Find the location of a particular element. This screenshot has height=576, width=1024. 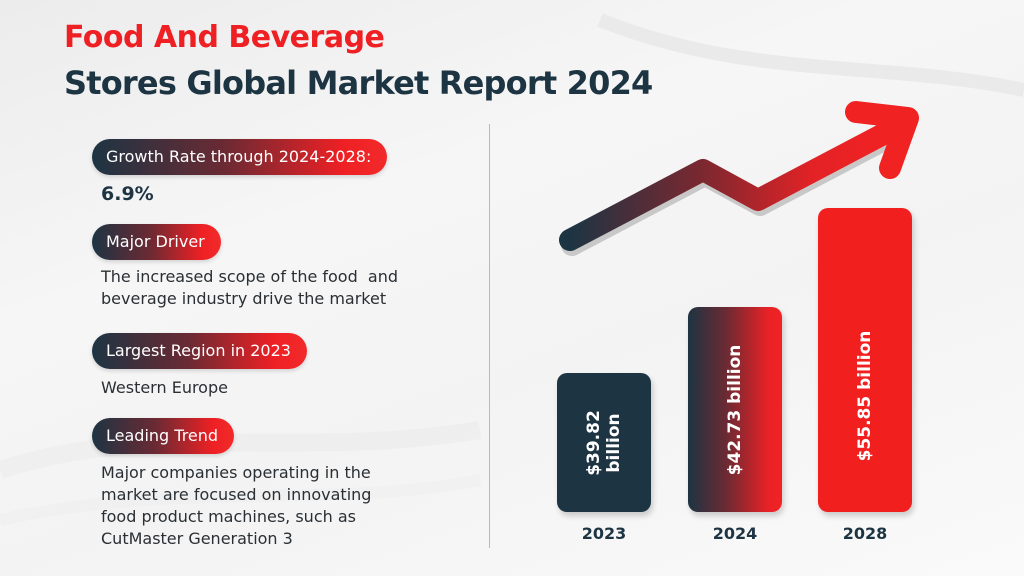

bar-2024: $42.73 billion is located at coordinates (735, 409).